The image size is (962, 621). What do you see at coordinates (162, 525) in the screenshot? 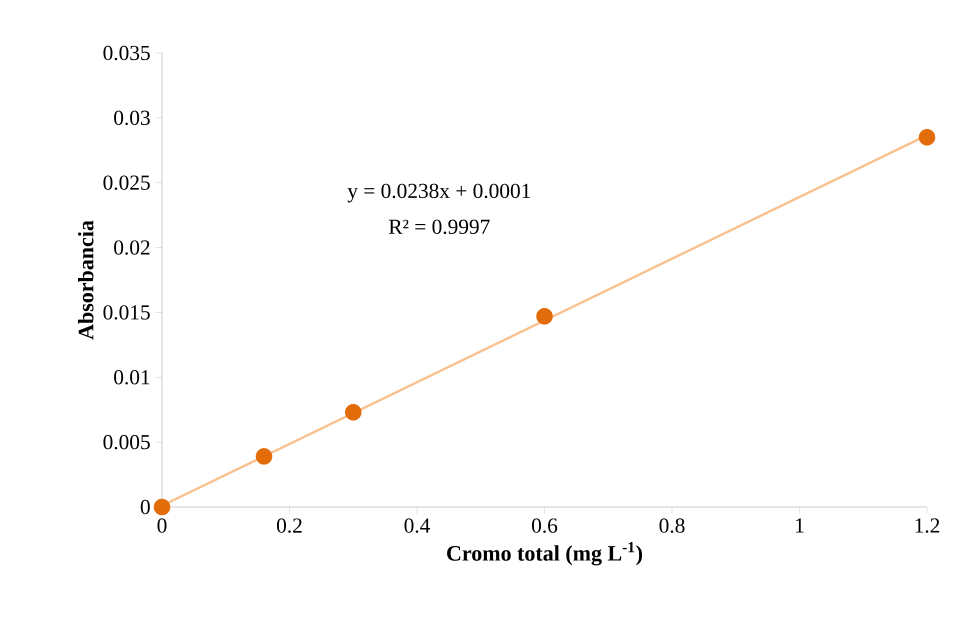
I see `x-tick-label: 0` at bounding box center [162, 525].